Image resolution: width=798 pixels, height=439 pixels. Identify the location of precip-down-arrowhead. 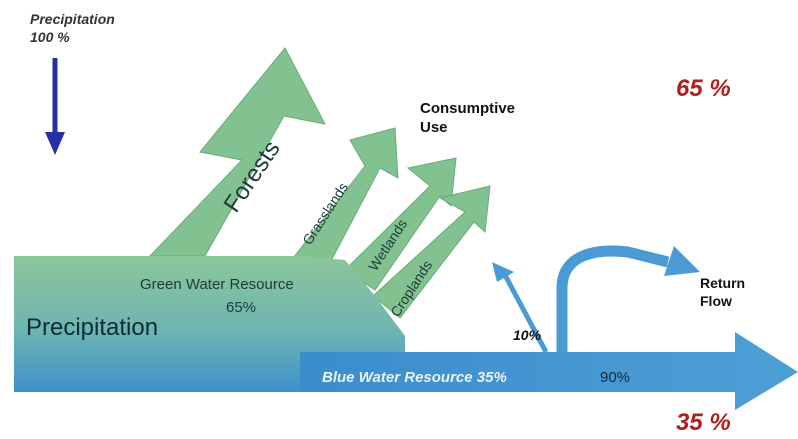
(55, 143).